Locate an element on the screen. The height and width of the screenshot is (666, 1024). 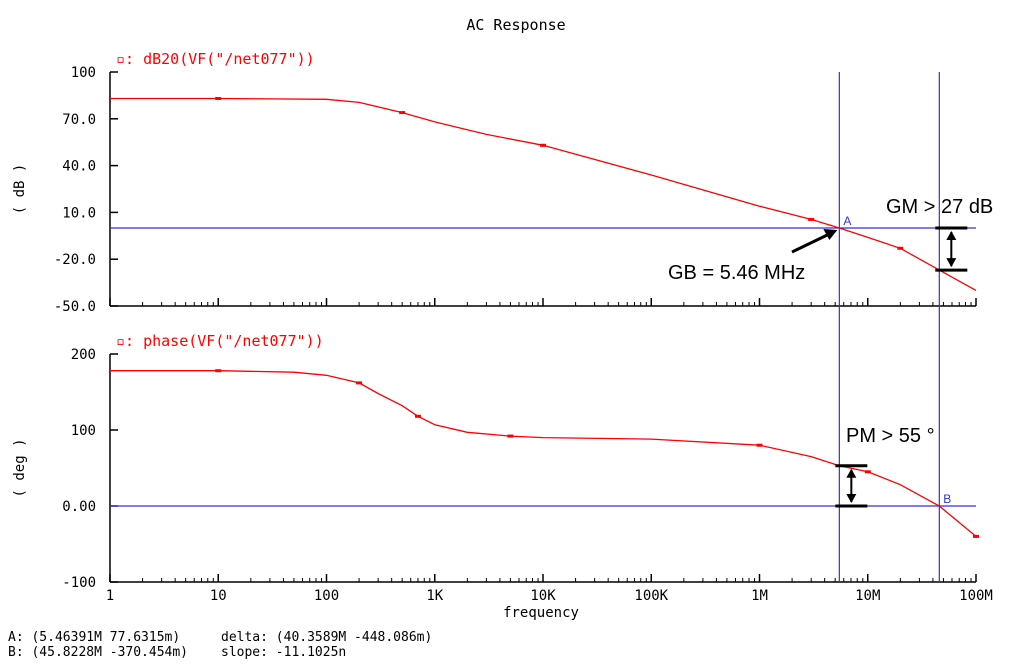
annotations: GB = 5.46 MHz GM > 27 dB PM > 55 ° is located at coordinates (830, 352).